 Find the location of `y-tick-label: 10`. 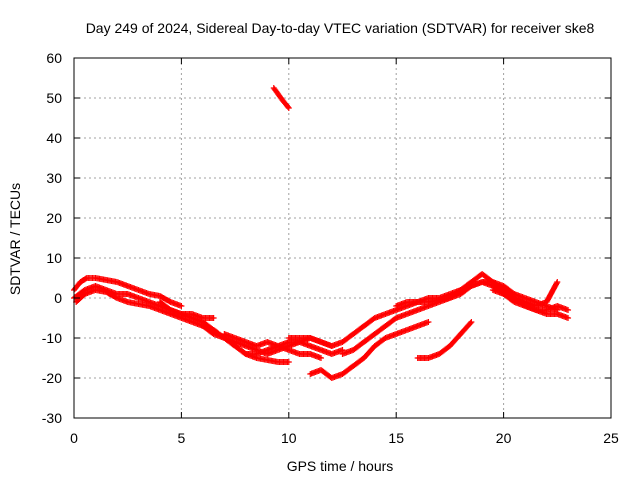

y-tick-label: 10 is located at coordinates (54, 258).